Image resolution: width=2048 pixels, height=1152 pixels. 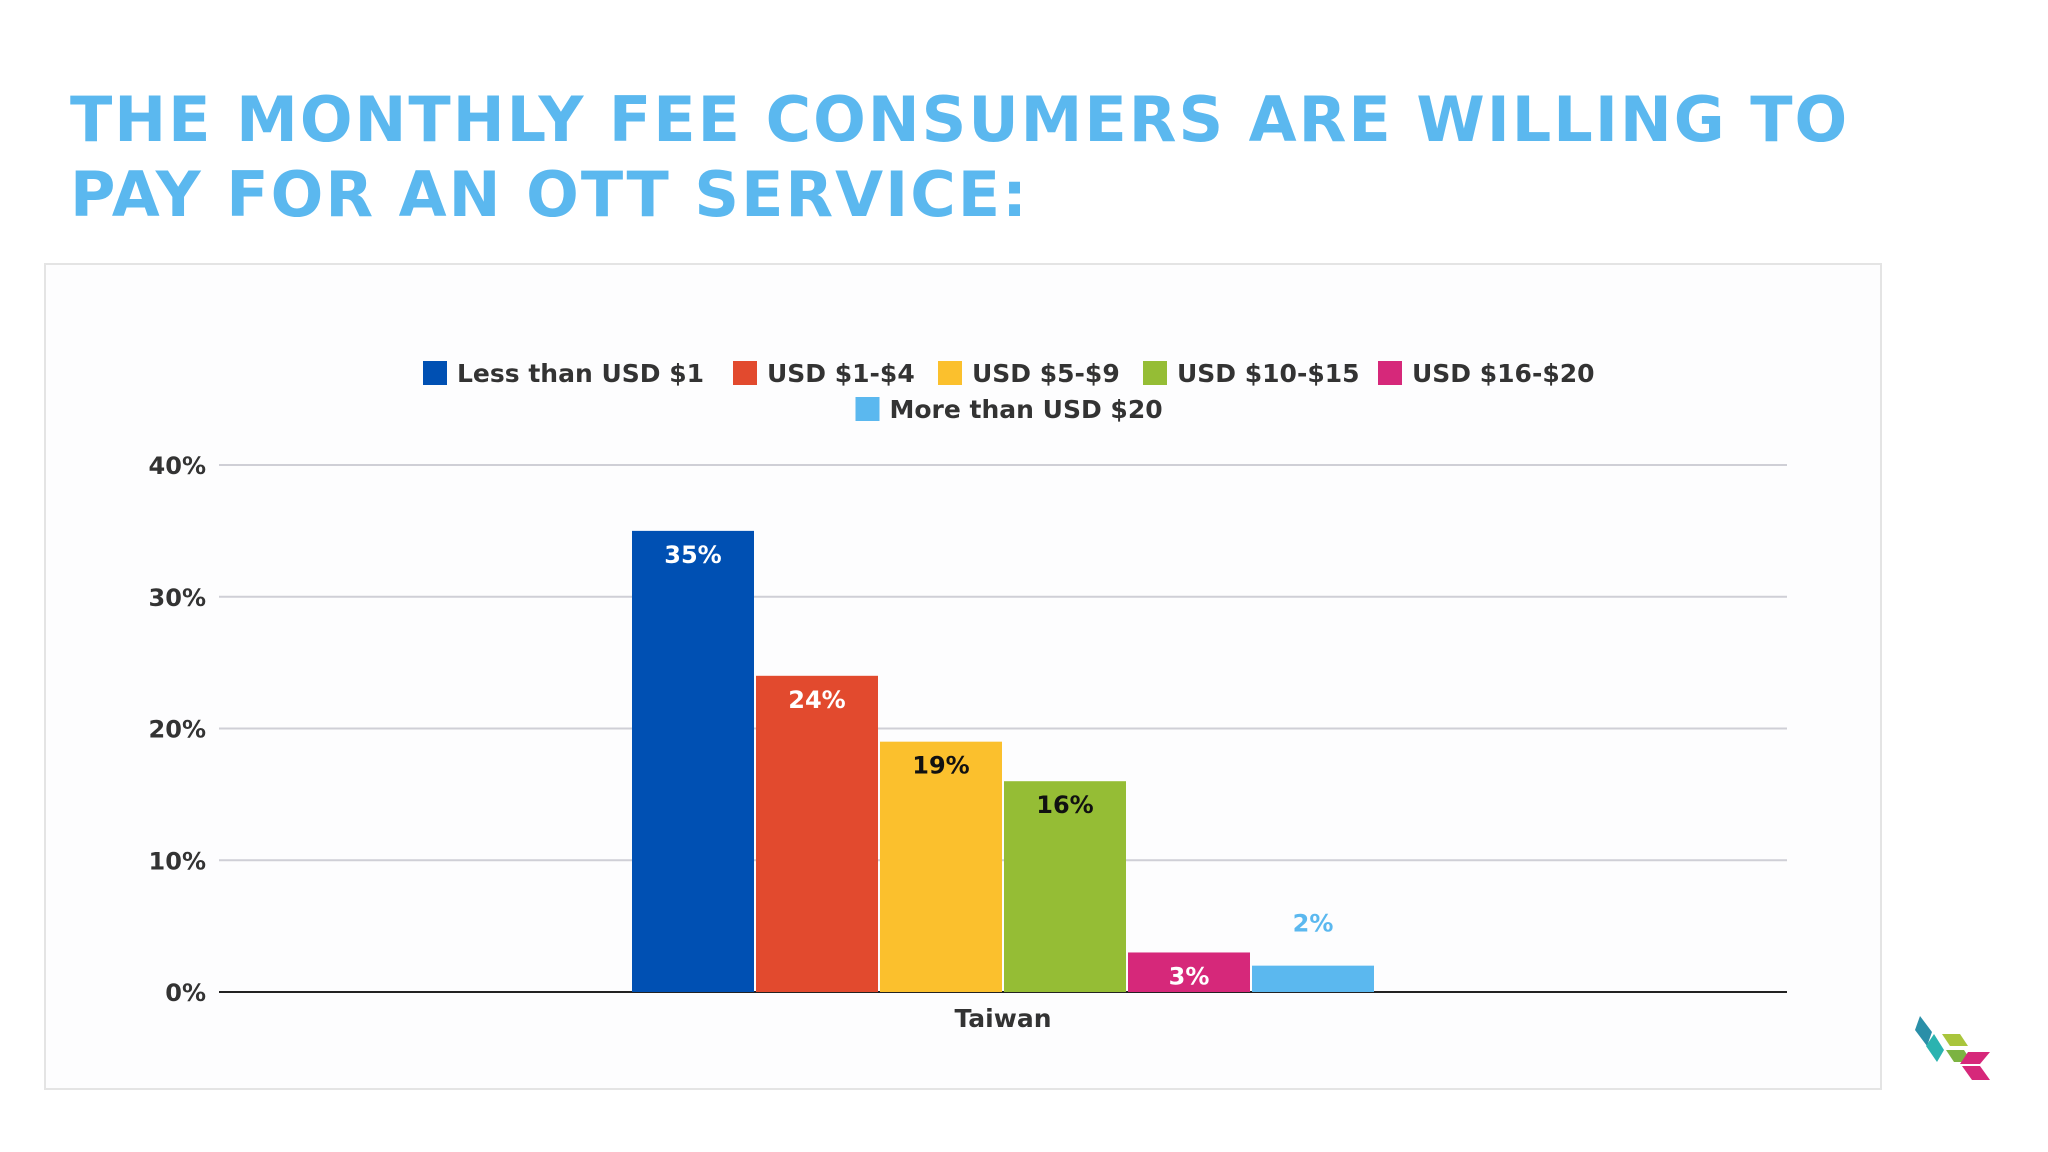 I want to click on slide-title-line-1: THE MONTHLY FEE CONSUMERS ARE WILLING TO, so click(x=960, y=119).